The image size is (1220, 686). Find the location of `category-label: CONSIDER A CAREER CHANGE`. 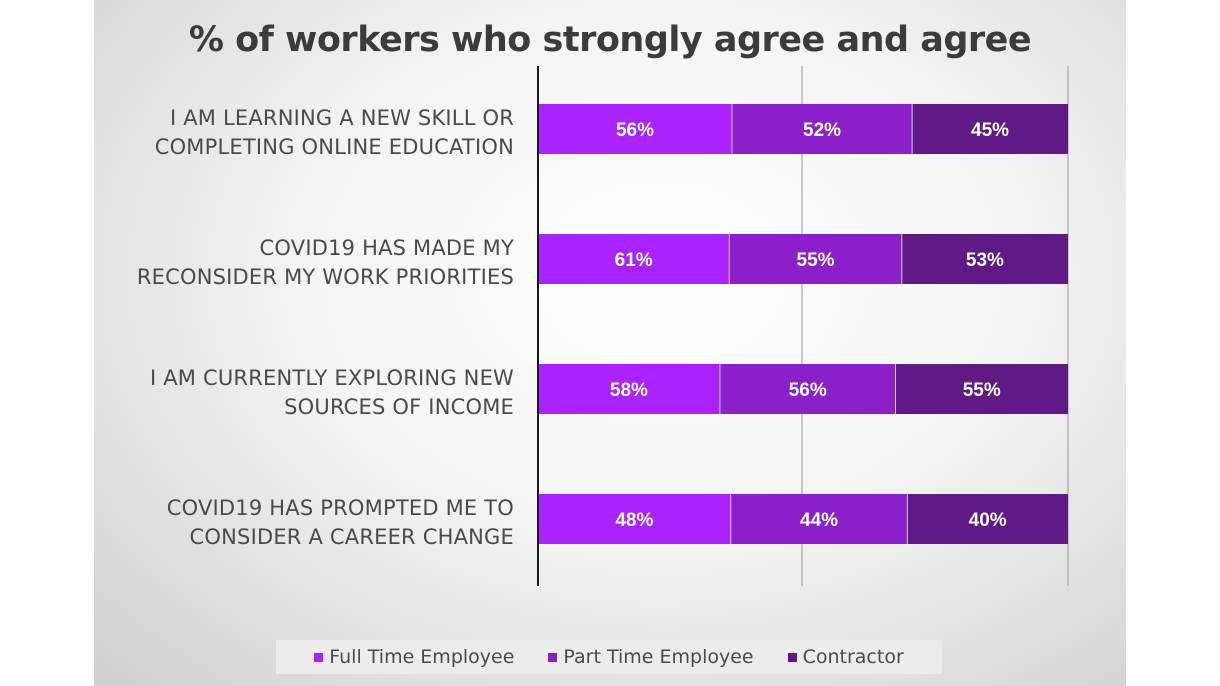

category-label: CONSIDER A CAREER CHANGE is located at coordinates (352, 537).